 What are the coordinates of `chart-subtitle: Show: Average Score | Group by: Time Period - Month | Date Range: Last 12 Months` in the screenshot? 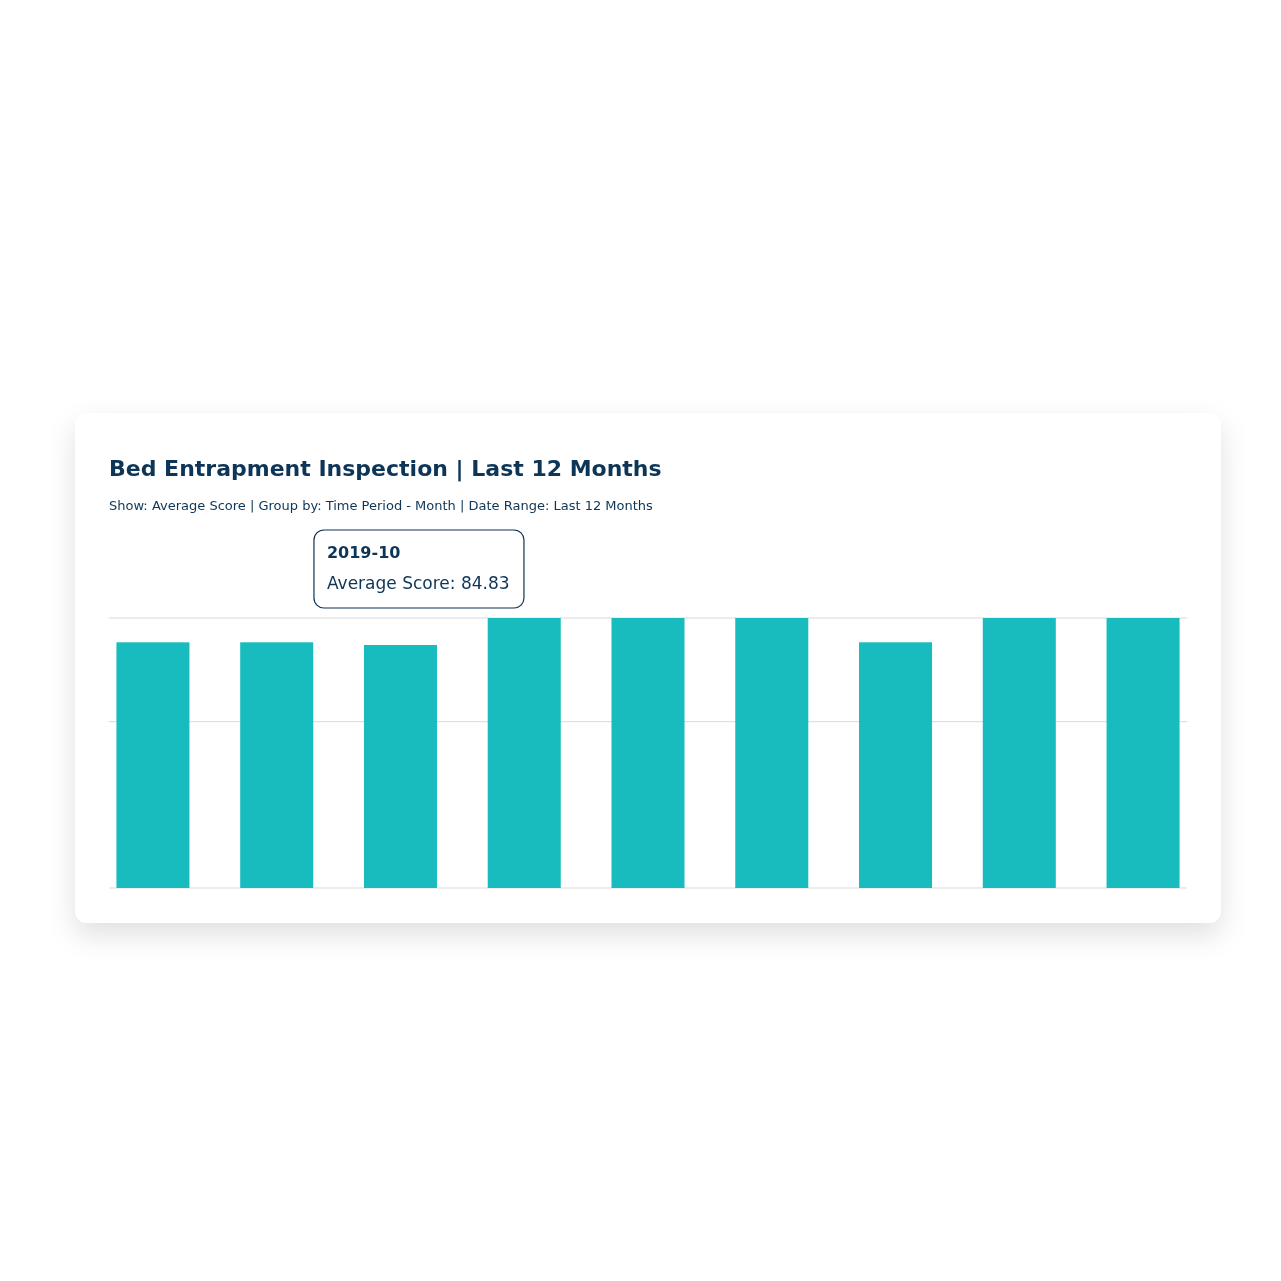 It's located at (381, 505).